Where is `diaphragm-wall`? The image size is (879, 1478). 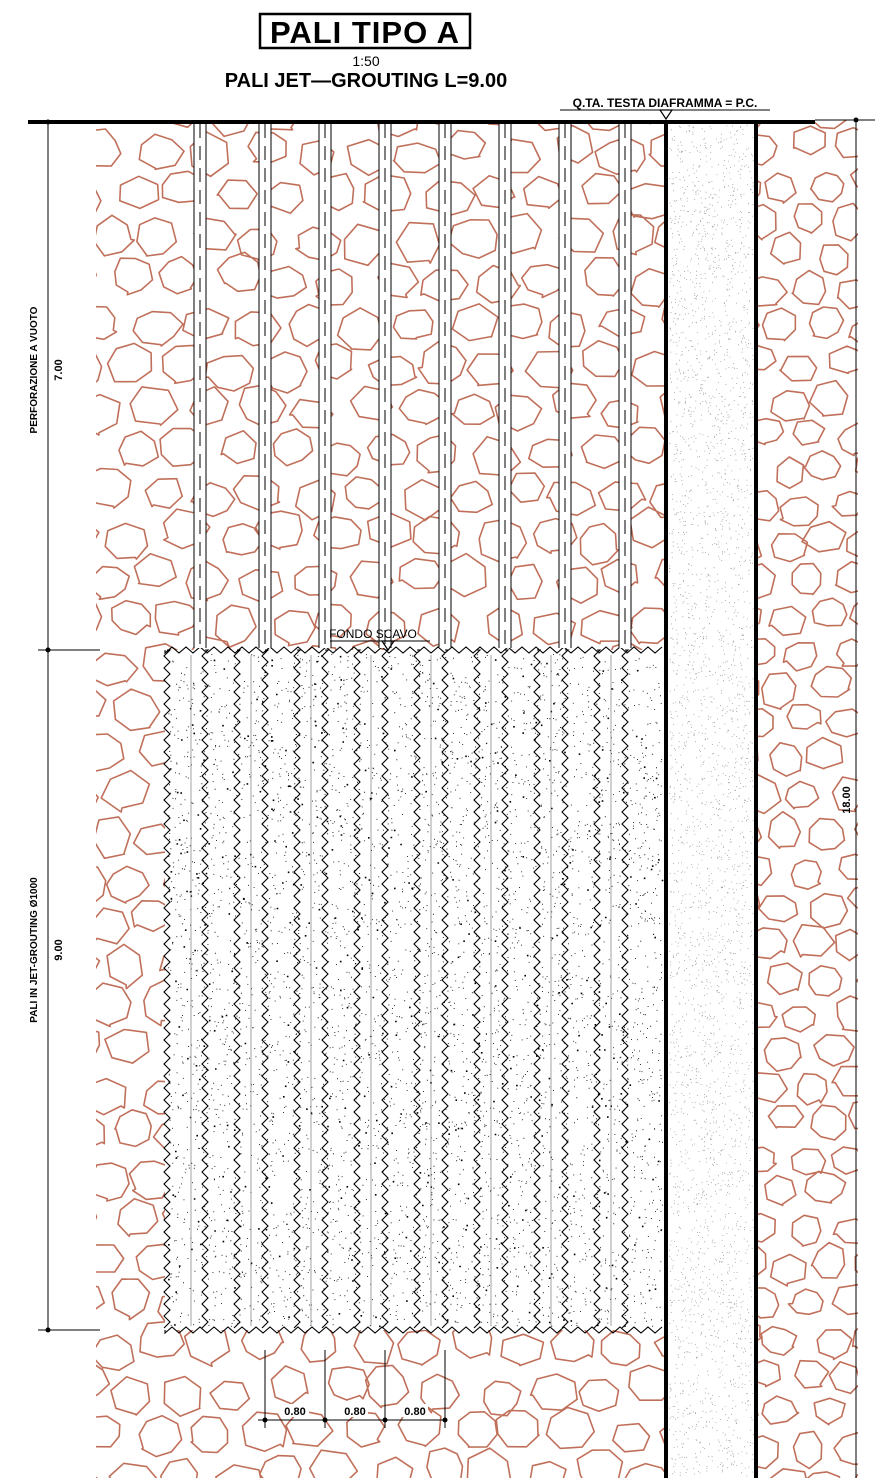 diaphragm-wall is located at coordinates (711, 799).